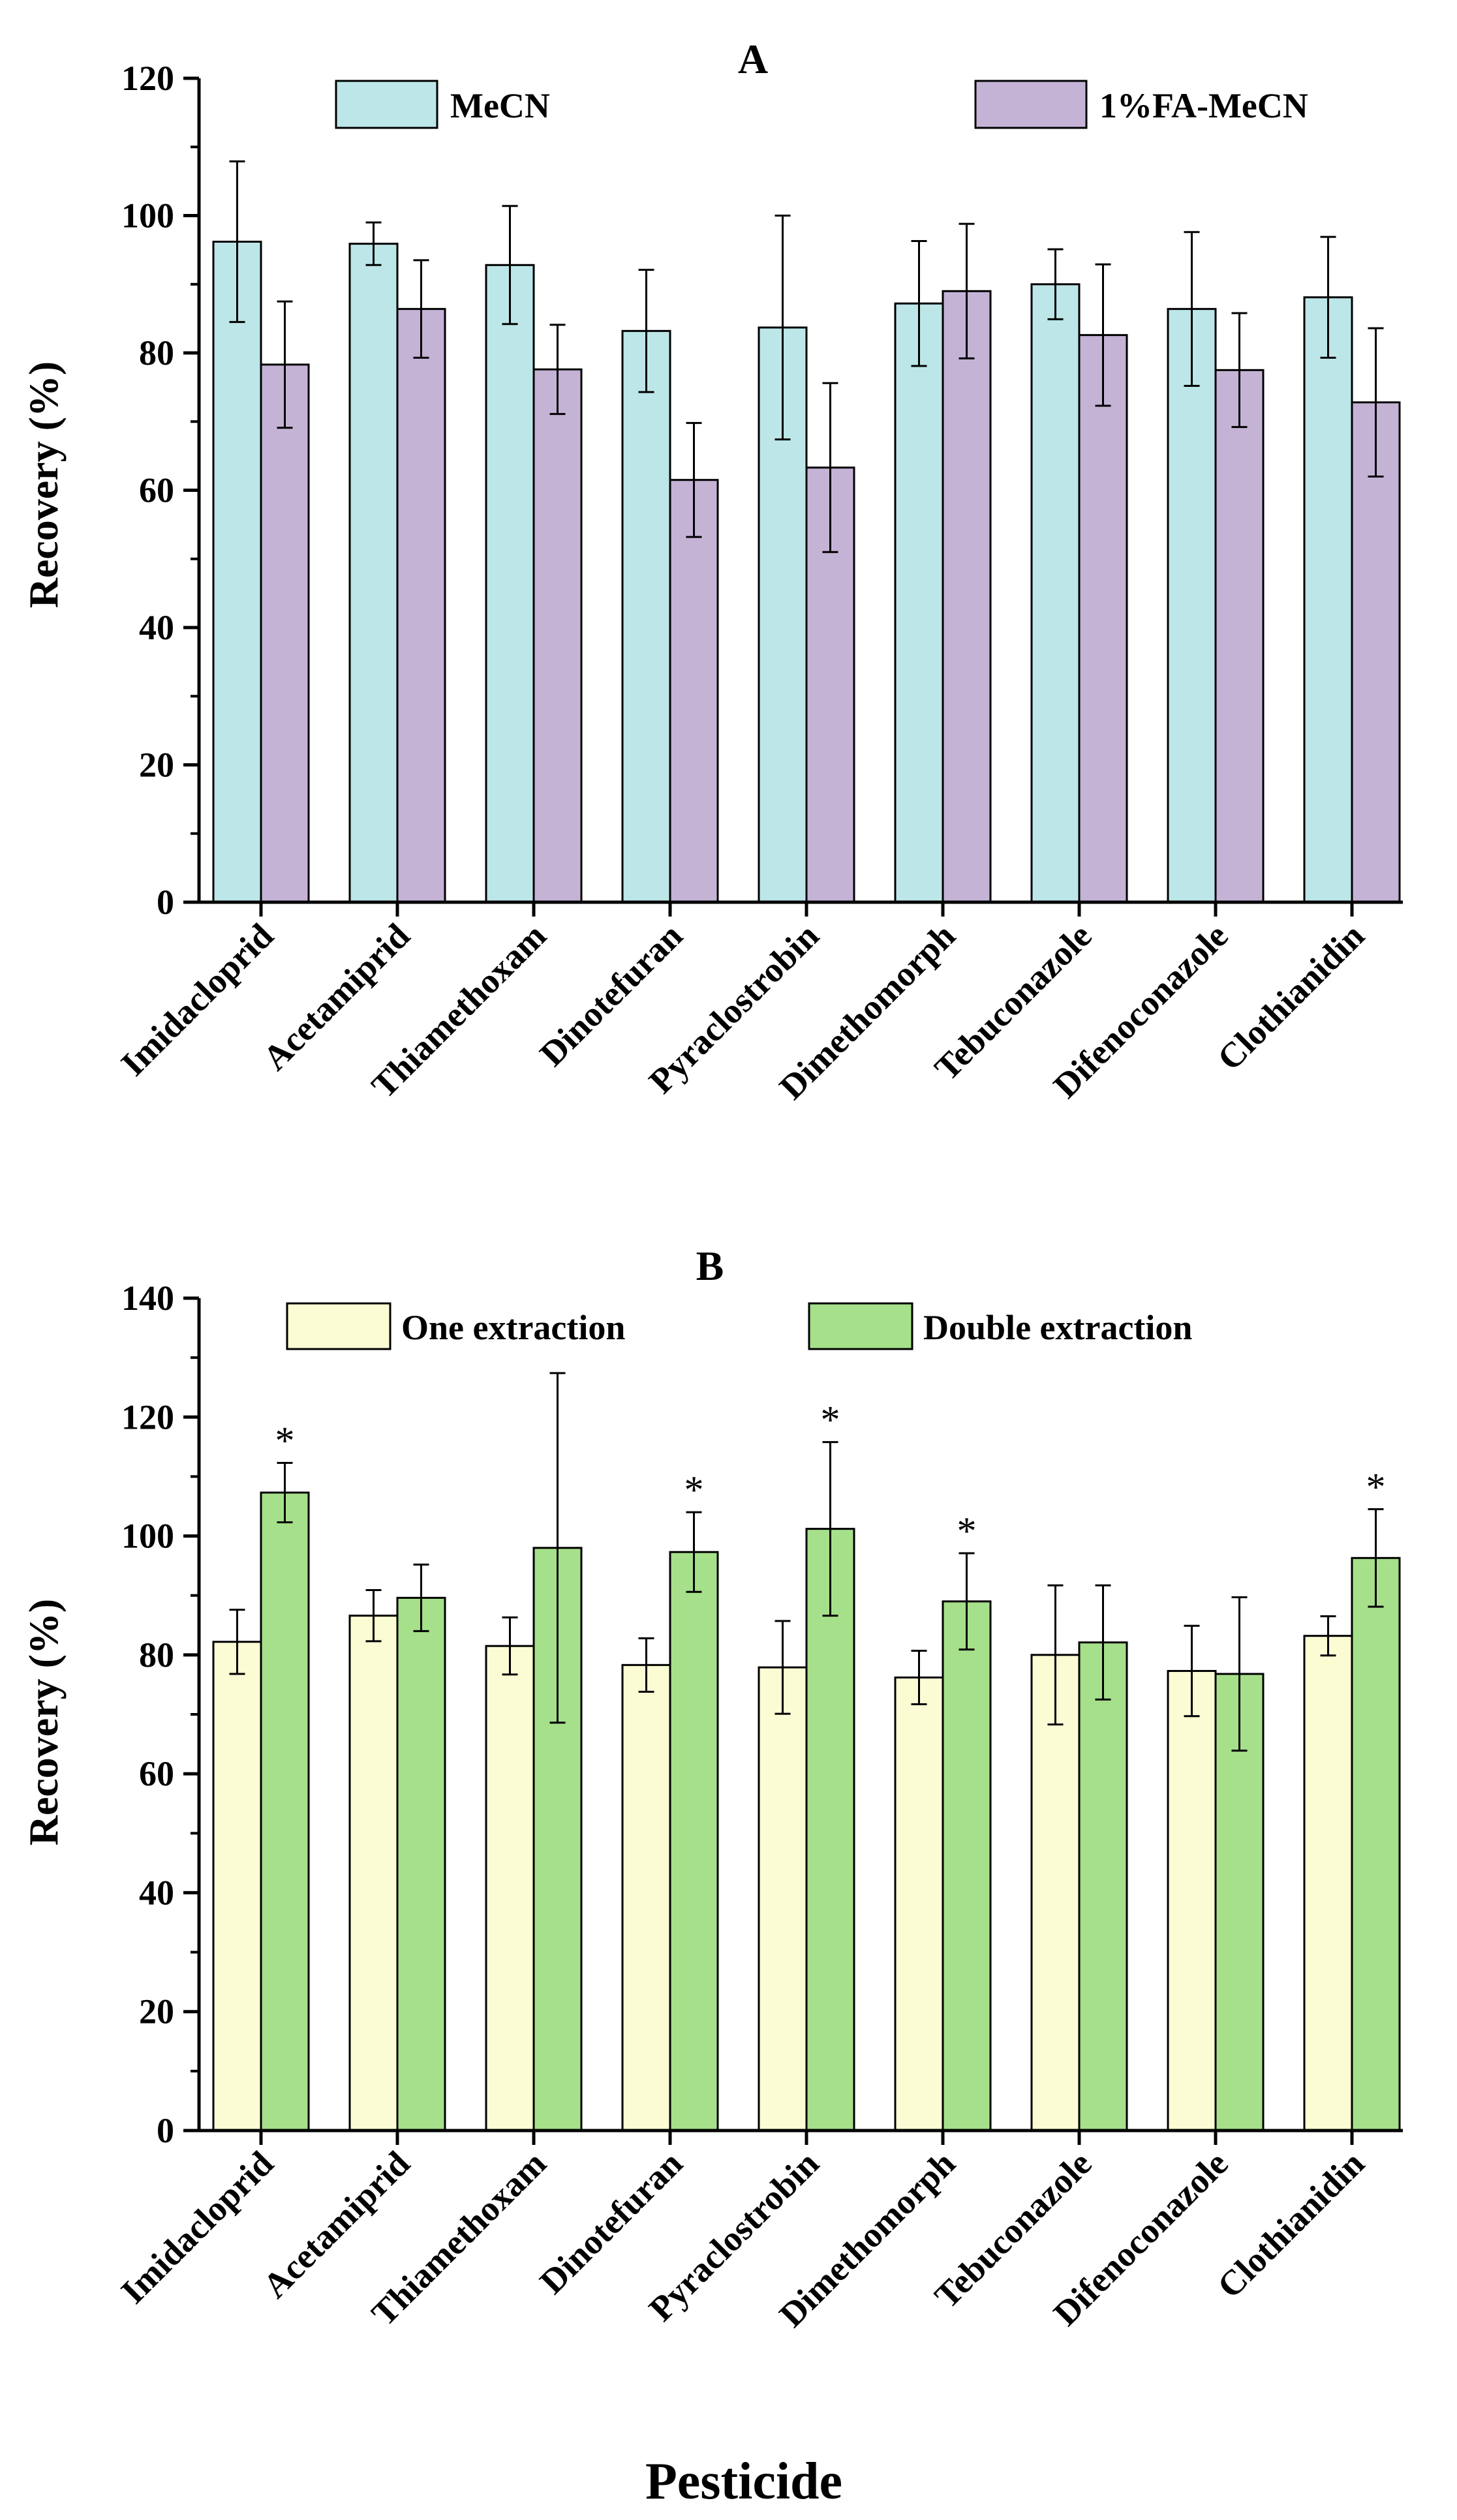  I want to click on bar-1-fa-mecn-imidacloprid, so click(285, 633).